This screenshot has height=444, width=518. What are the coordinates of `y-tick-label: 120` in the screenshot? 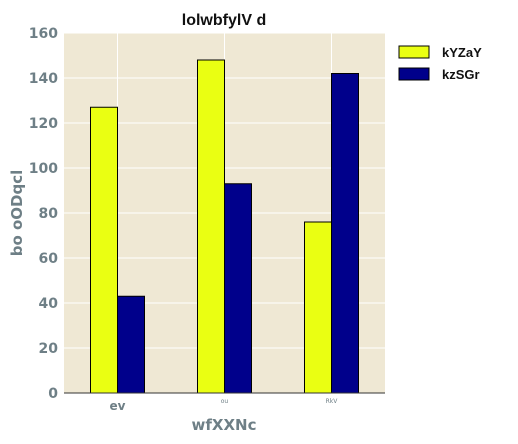 It's located at (43, 124).